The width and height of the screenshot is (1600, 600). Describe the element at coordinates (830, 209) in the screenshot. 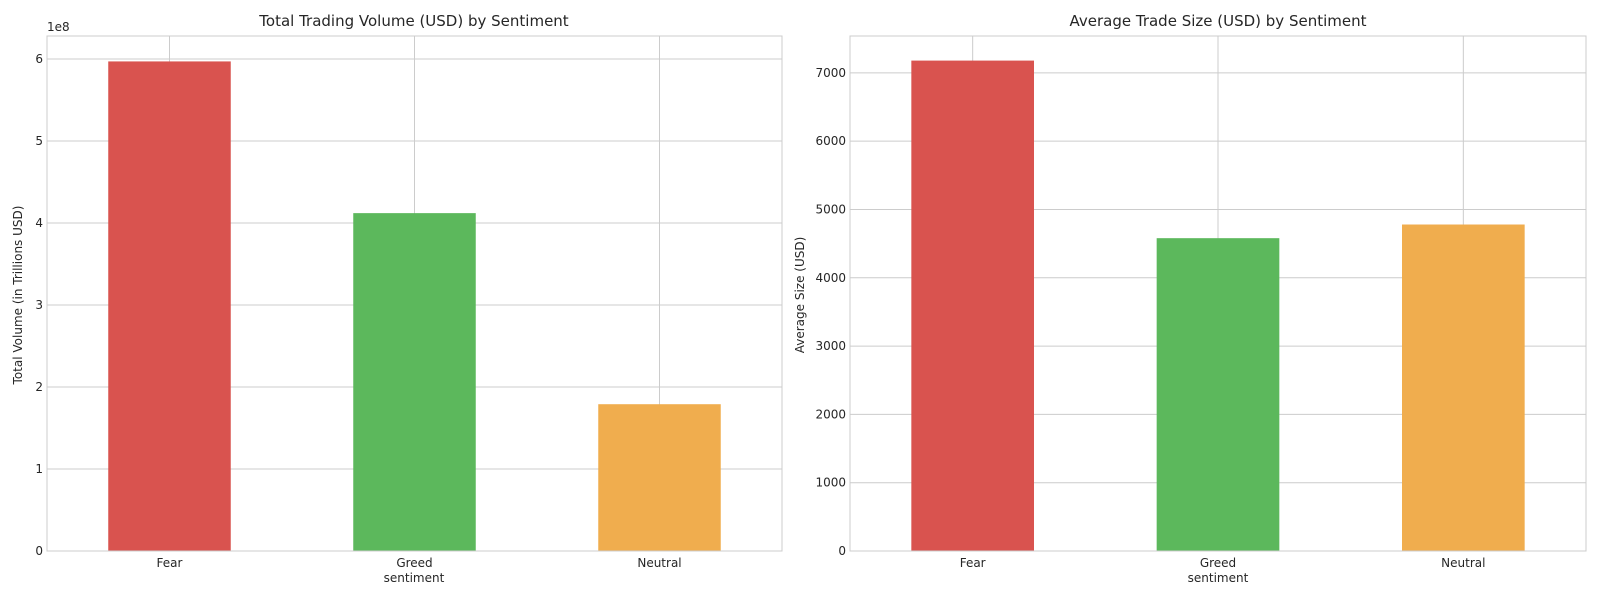

I see `y-tick-label: 5000` at that location.